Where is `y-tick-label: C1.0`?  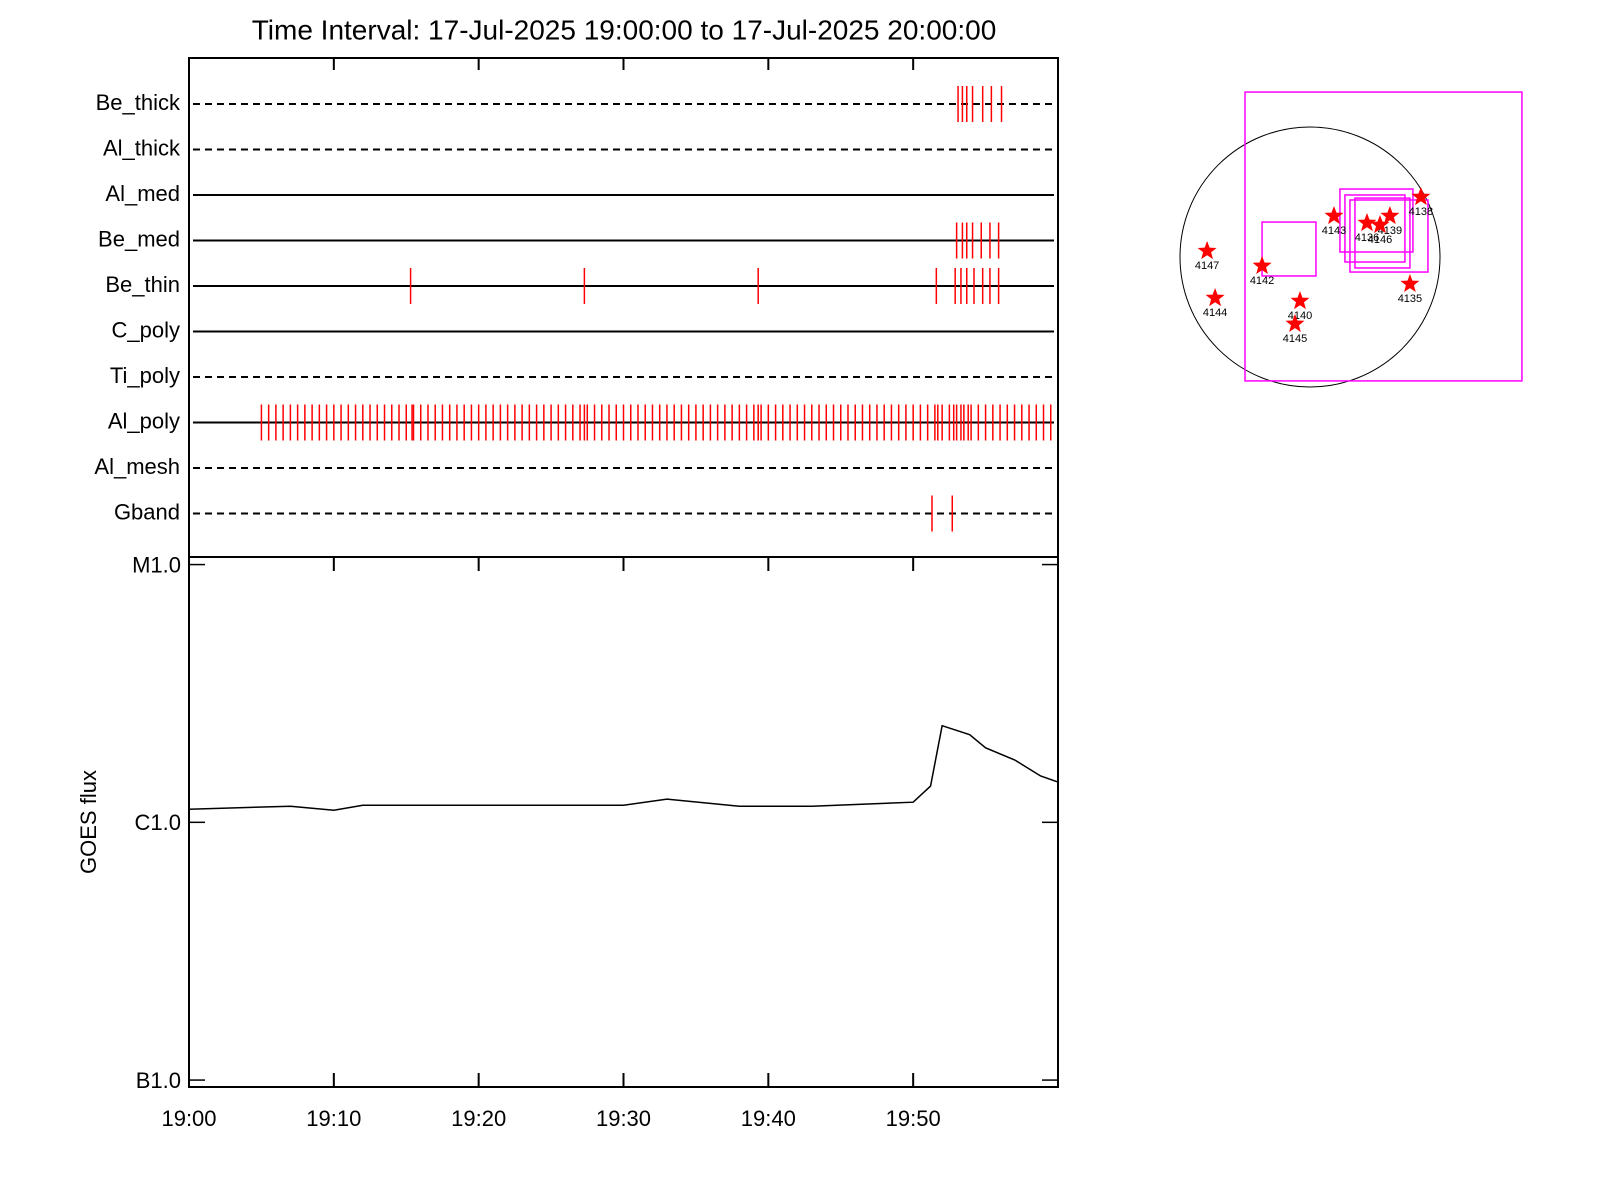 y-tick-label: C1.0 is located at coordinates (158, 822).